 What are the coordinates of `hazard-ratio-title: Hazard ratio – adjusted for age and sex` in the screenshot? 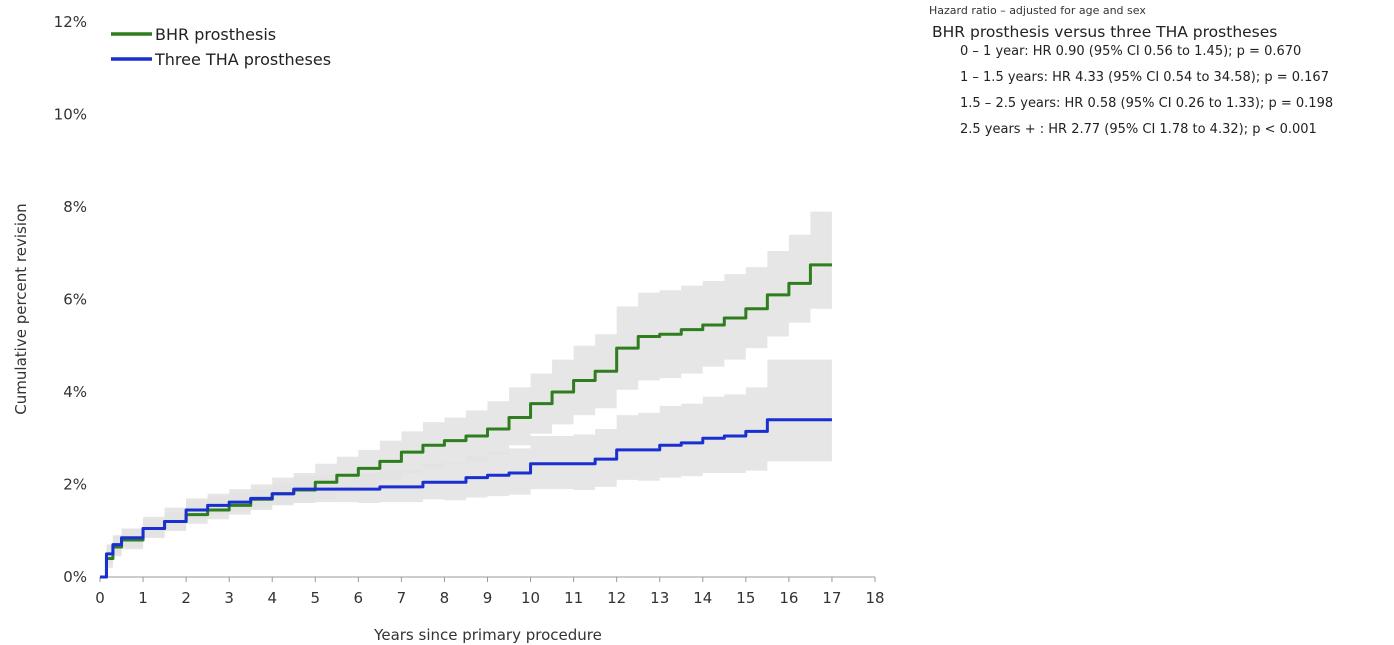 It's located at (1037, 10).